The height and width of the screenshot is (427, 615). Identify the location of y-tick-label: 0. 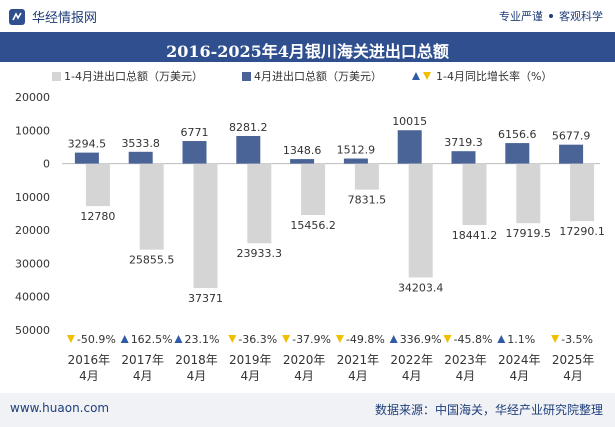
(46, 164).